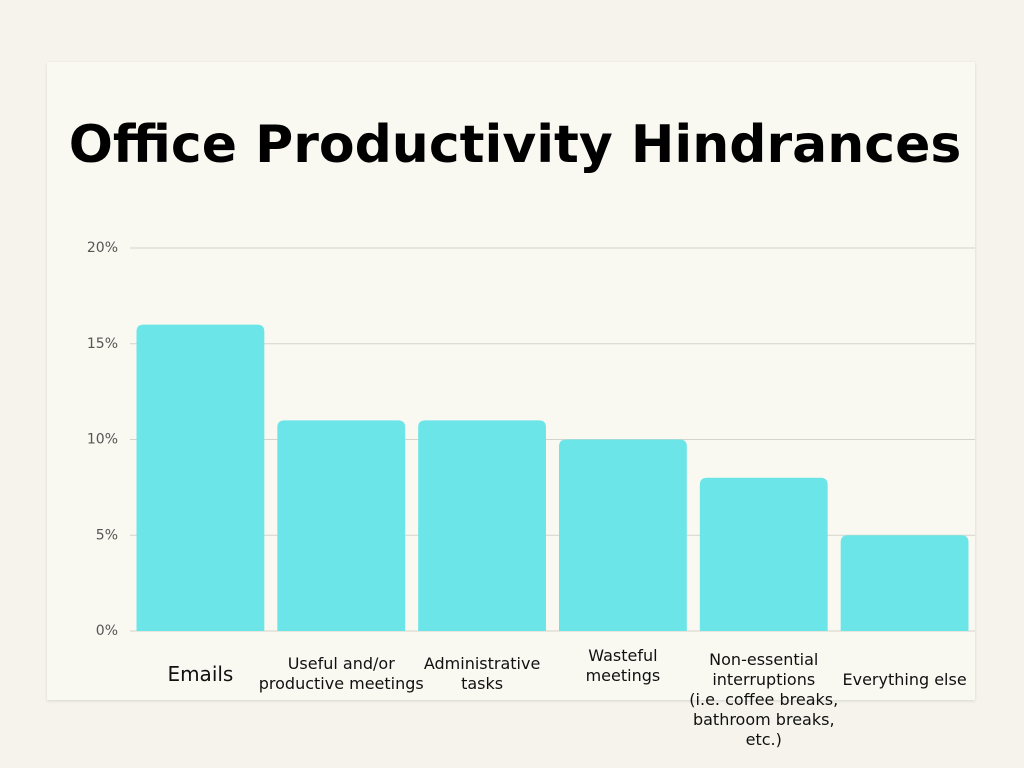 The height and width of the screenshot is (768, 1024). Describe the element at coordinates (107, 535) in the screenshot. I see `y-tick-label: 5%` at that location.